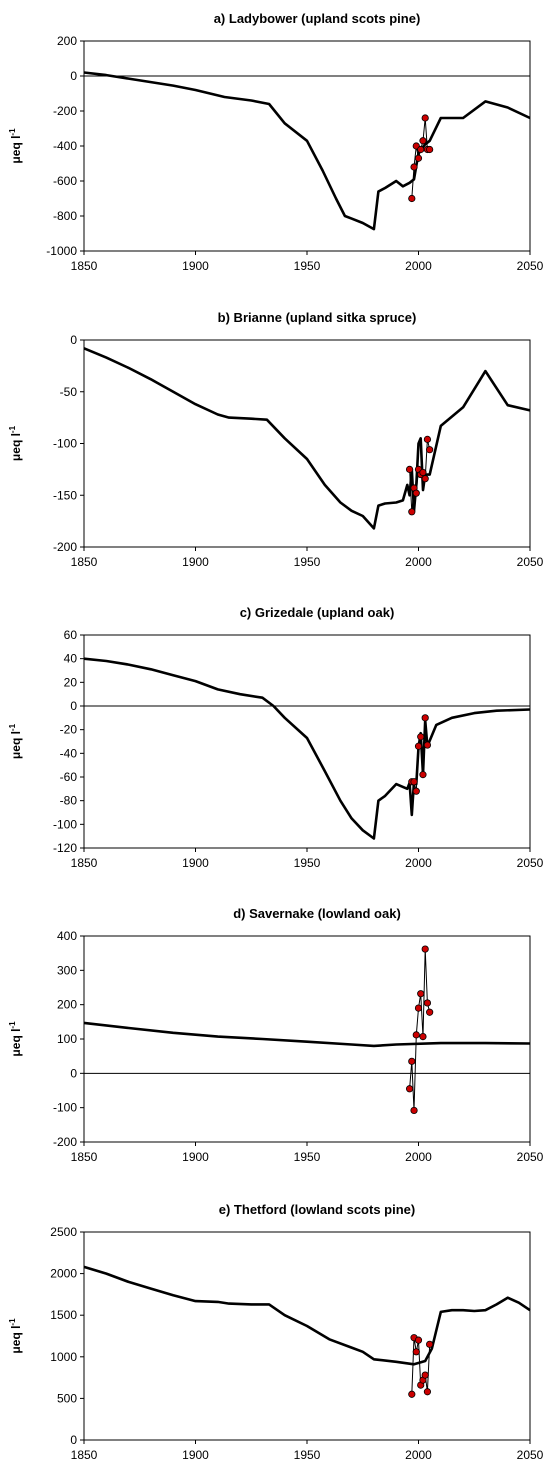 Image resolution: width=555 pixels, height=1470 pixels. I want to click on y-tick-label: -20, so click(69, 730).